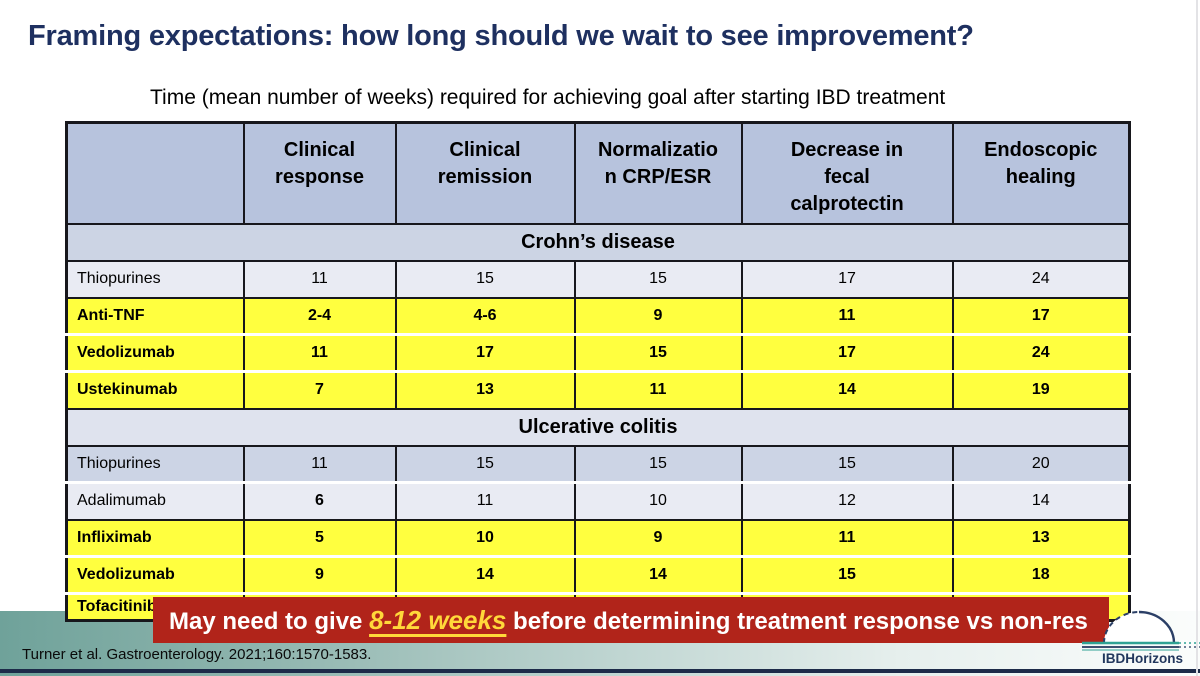 The width and height of the screenshot is (1200, 676). What do you see at coordinates (155, 315) in the screenshot?
I see `row-label: Anti-TNF` at bounding box center [155, 315].